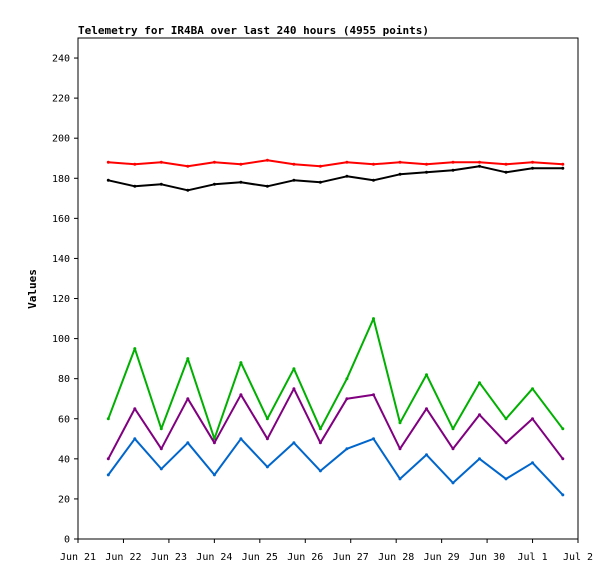 The width and height of the screenshot is (615, 579). I want to click on x-tick-label: Jun 28, so click(396, 557).